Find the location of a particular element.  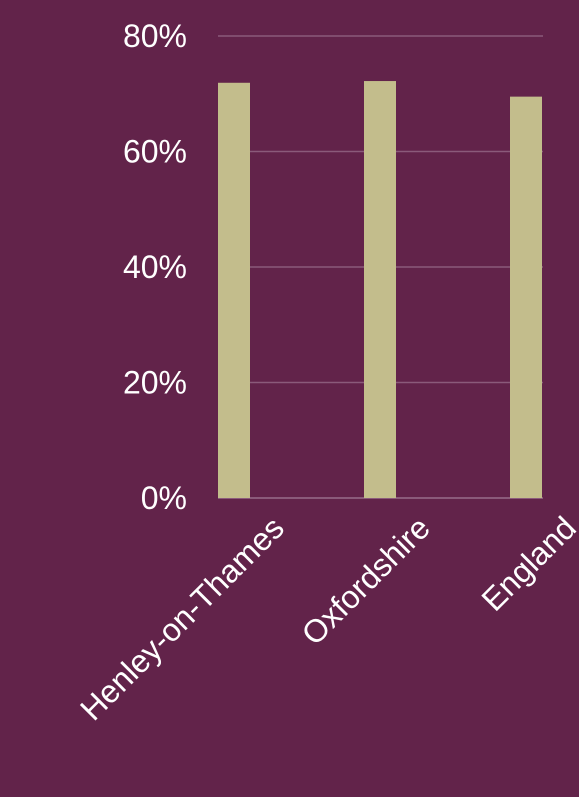

bar-henley-on-thames is located at coordinates (234, 290).